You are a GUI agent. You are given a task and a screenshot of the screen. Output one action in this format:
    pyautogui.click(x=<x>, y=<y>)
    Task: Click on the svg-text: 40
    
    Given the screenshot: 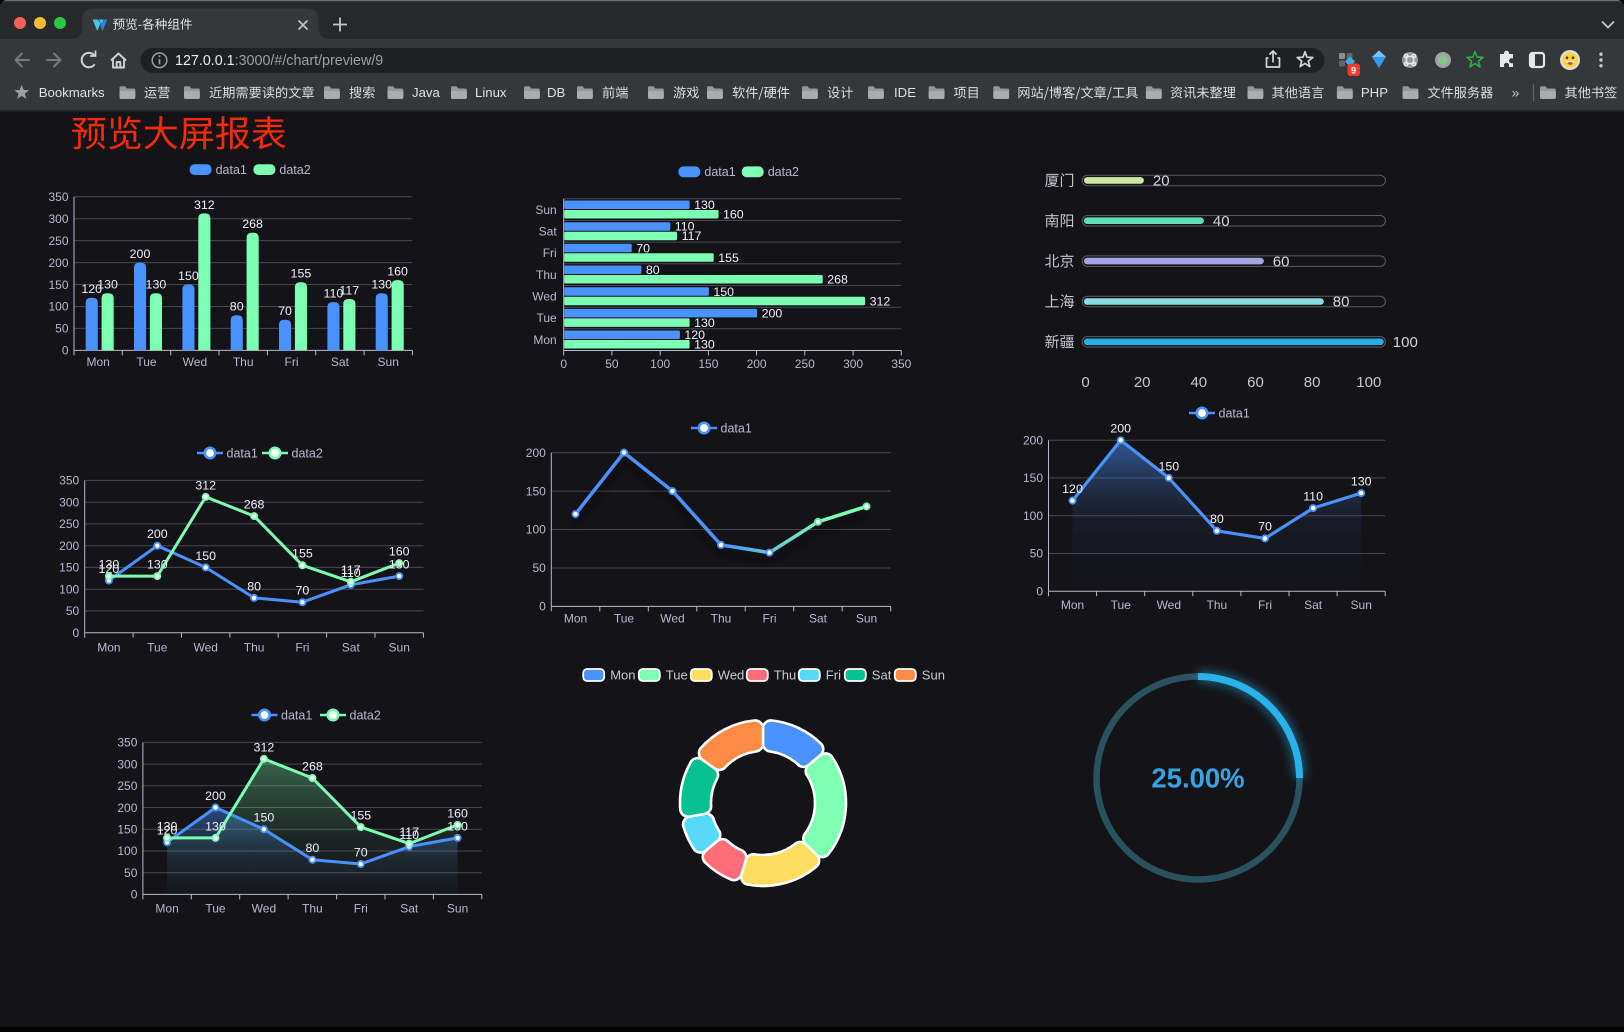 What is the action you would take?
    pyautogui.click(x=1221, y=221)
    